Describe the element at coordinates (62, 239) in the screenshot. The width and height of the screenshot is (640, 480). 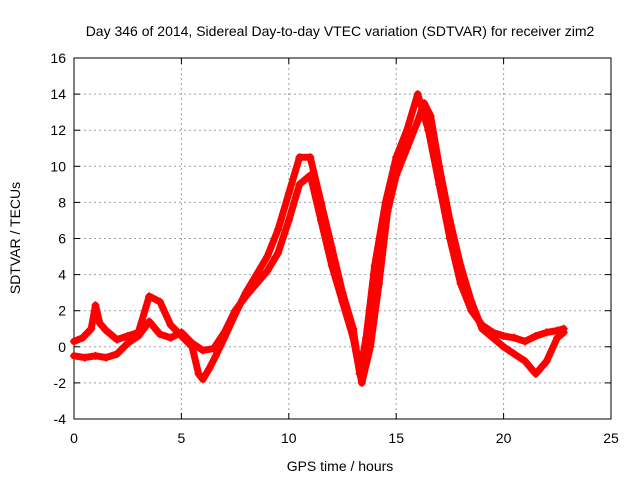
I see `y-tick-label: 6` at that location.